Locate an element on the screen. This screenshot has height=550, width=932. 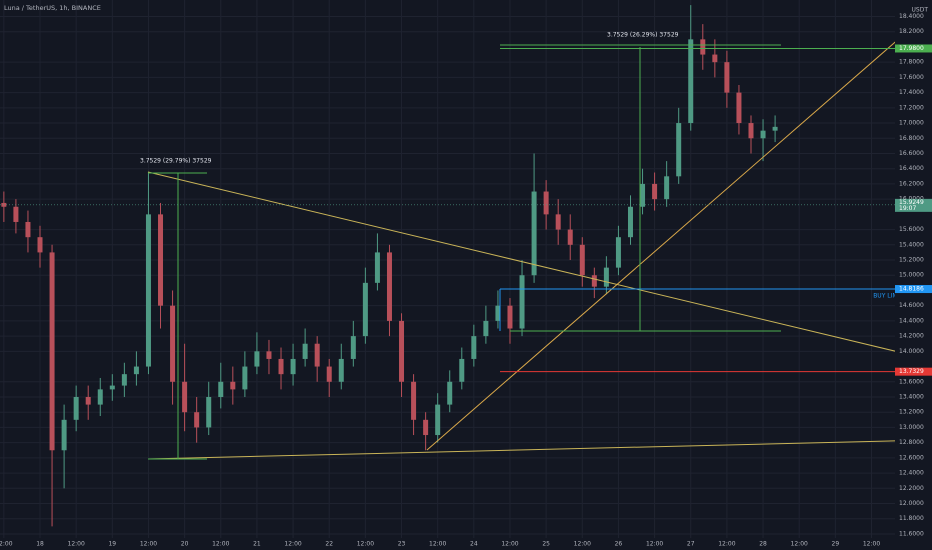
x-tick-label: 28 is located at coordinates (763, 544).